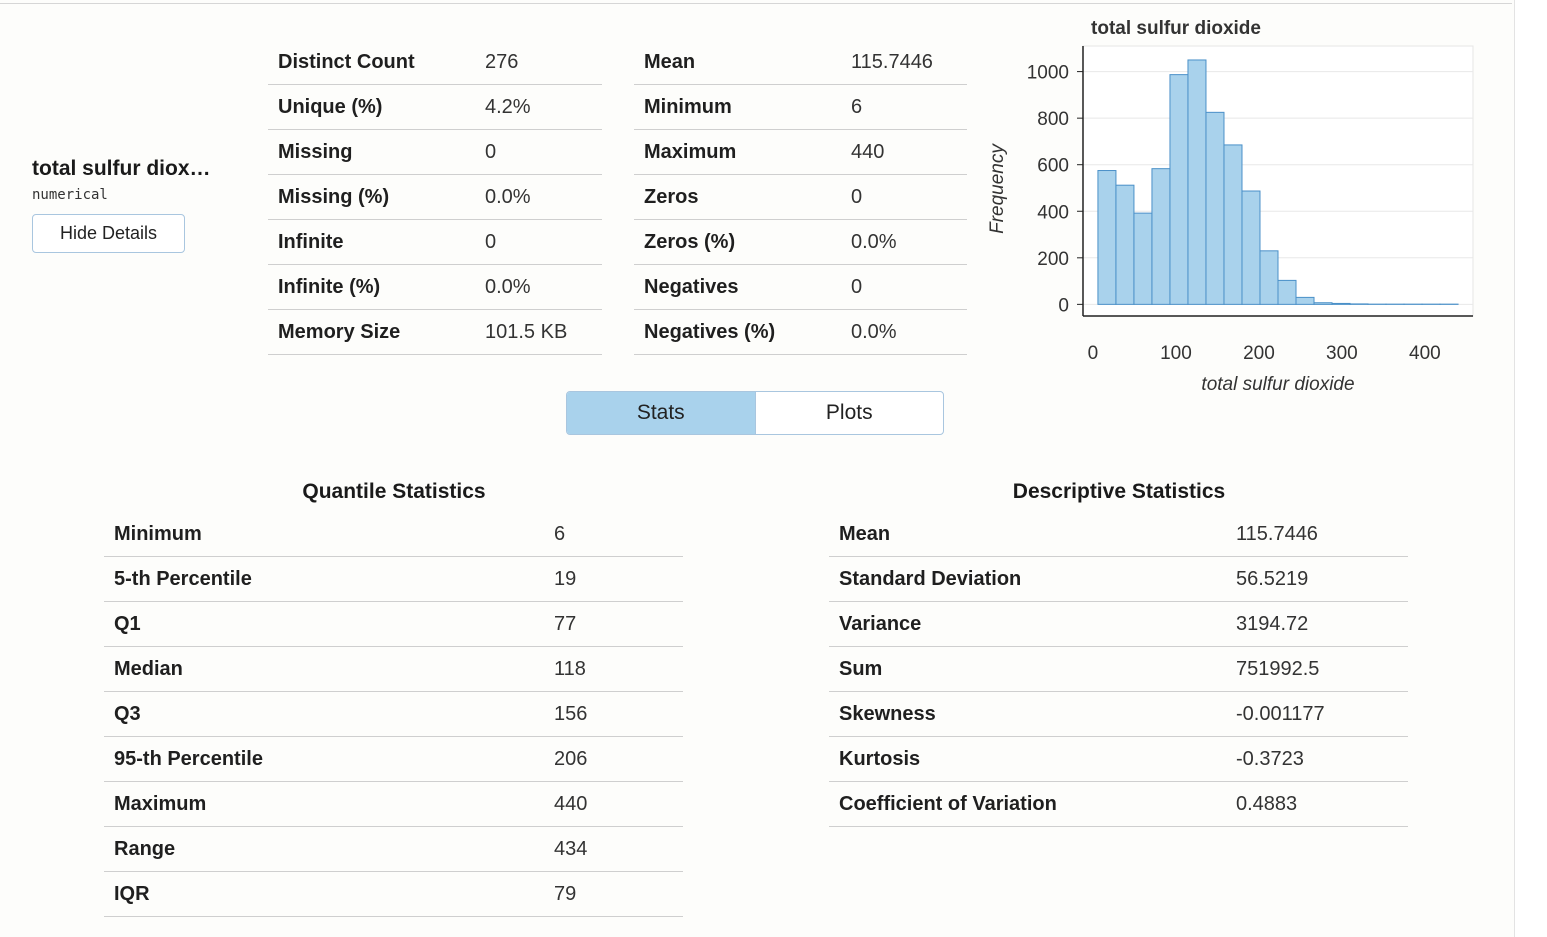 This screenshot has height=937, width=1547. What do you see at coordinates (737, 287) in the screenshot?
I see `stat-label: Negatives` at bounding box center [737, 287].